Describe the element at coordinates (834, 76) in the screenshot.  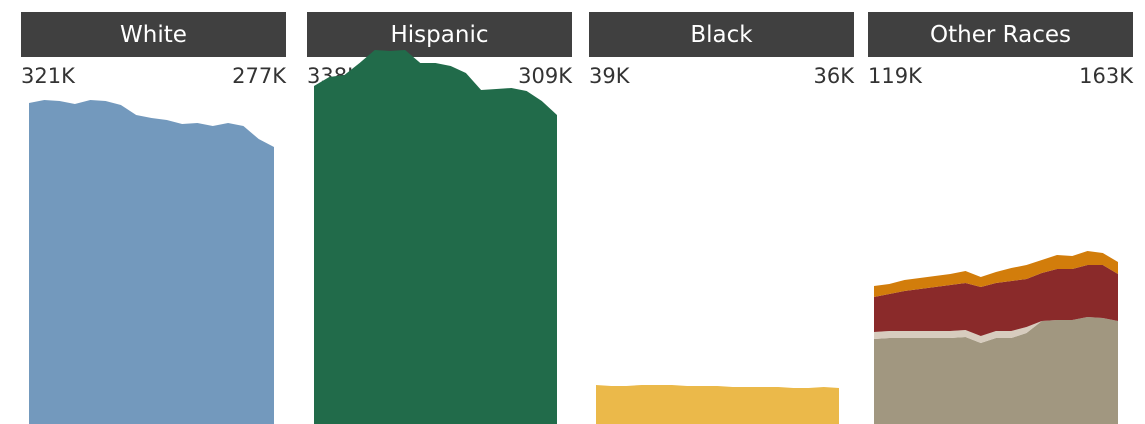
I see `end-value-label: 36K` at that location.